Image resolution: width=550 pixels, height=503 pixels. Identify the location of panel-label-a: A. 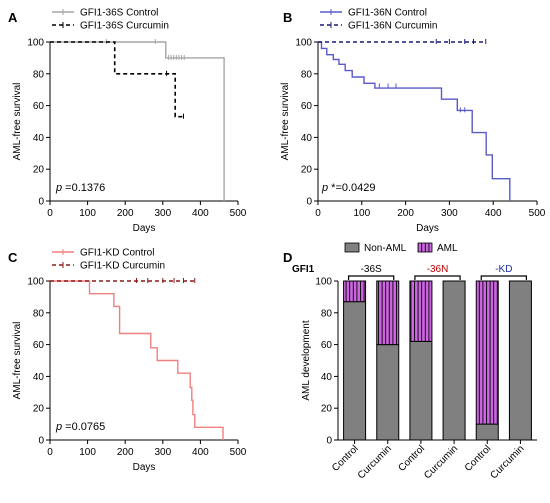
(13, 17).